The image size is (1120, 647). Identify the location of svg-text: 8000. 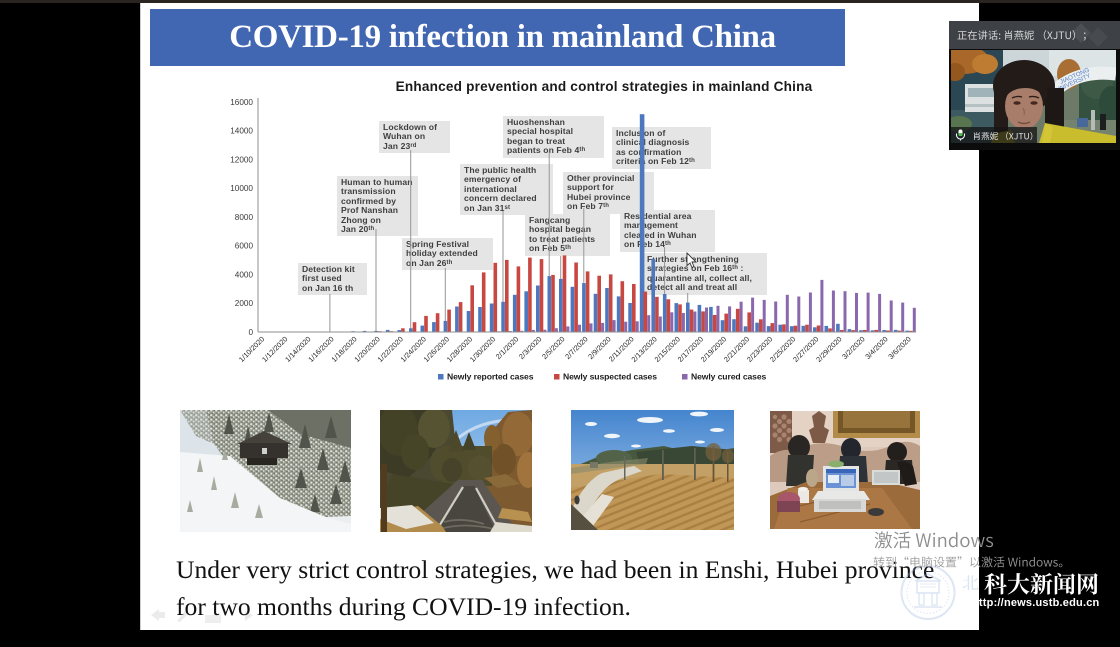
(244, 217).